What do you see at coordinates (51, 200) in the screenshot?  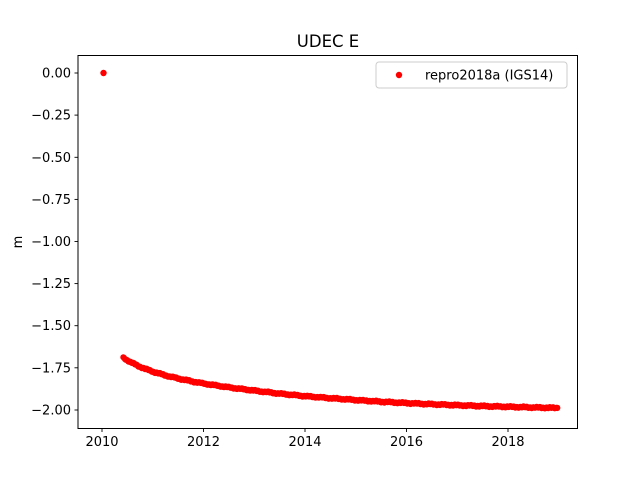 I see `y-tick-label: −0.75` at bounding box center [51, 200].